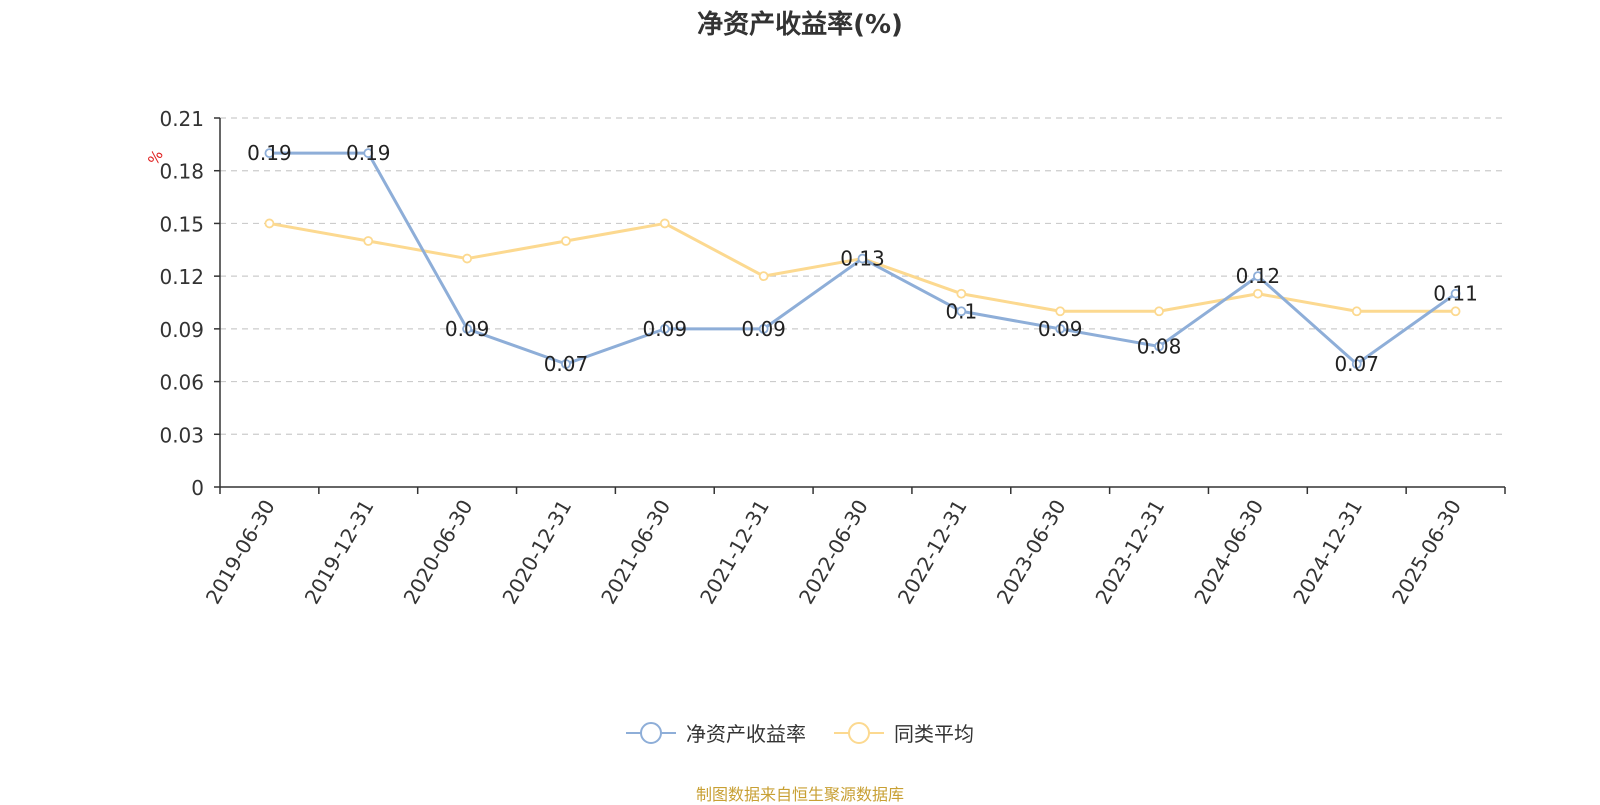  What do you see at coordinates (934, 734) in the screenshot?
I see `legend-label-peer-average: 同类平均` at bounding box center [934, 734].